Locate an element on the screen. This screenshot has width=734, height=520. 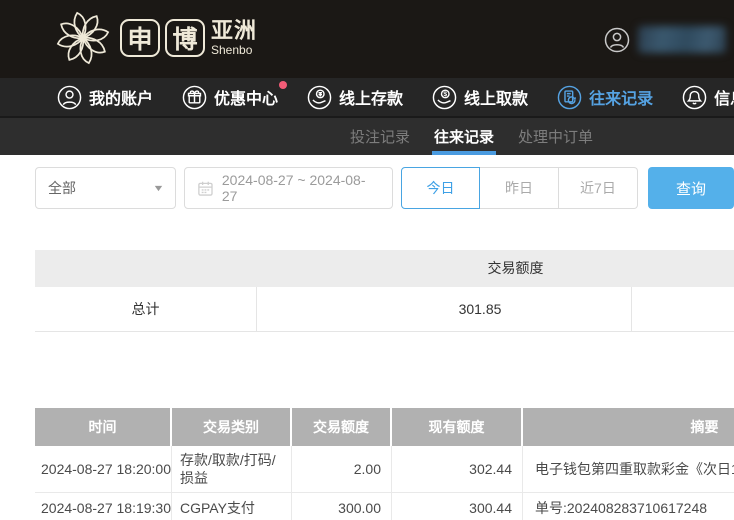
calendar-icon is located at coordinates (205, 188).